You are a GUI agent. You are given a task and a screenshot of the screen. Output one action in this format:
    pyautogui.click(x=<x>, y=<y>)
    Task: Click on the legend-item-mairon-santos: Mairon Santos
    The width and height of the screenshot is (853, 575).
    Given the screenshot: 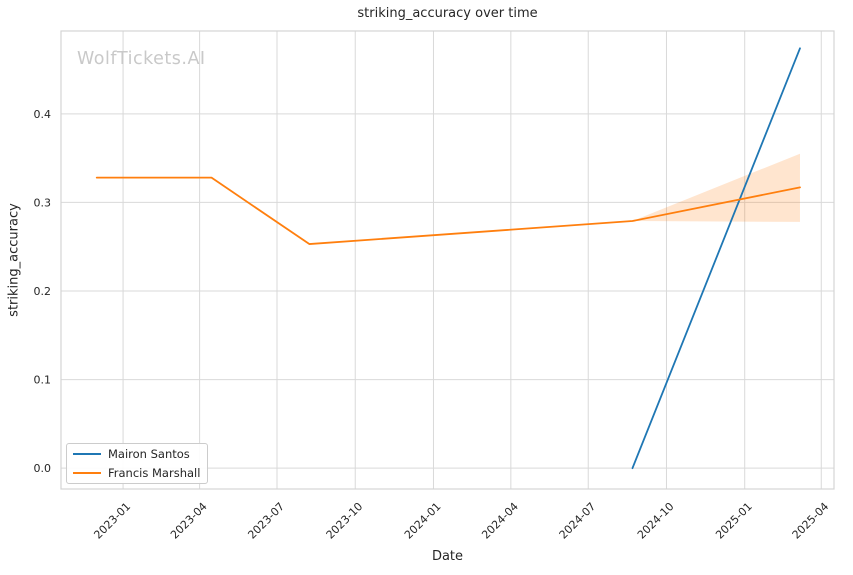 What is the action you would take?
    pyautogui.click(x=137, y=454)
    